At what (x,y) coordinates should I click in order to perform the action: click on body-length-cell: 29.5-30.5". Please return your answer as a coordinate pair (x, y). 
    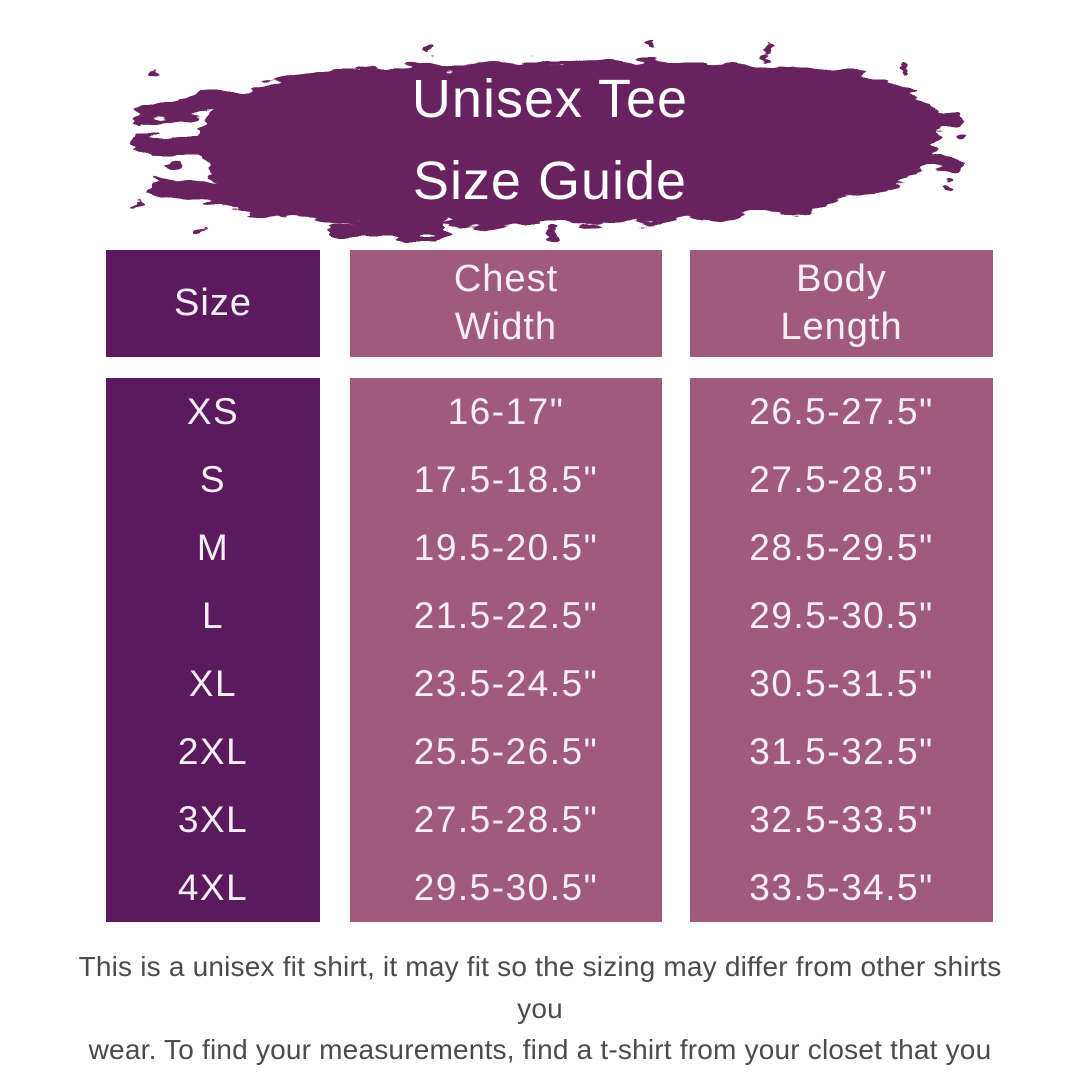
    Looking at the image, I should click on (841, 615).